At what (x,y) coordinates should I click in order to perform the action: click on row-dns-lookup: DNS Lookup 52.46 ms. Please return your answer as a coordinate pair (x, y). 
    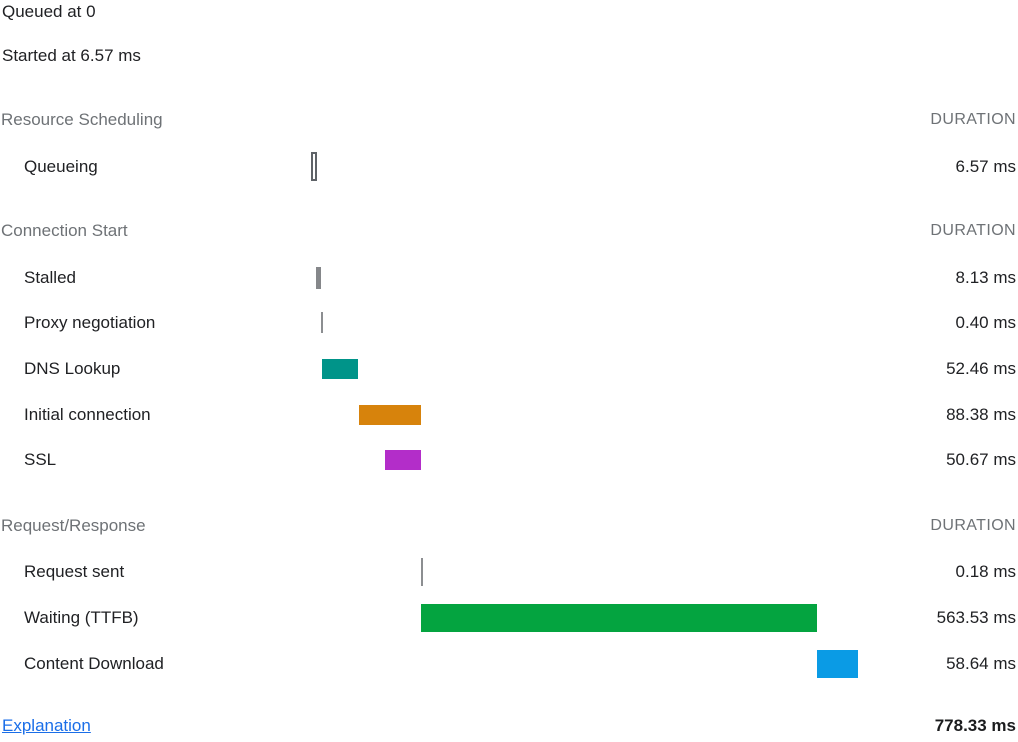
    Looking at the image, I should click on (508, 368).